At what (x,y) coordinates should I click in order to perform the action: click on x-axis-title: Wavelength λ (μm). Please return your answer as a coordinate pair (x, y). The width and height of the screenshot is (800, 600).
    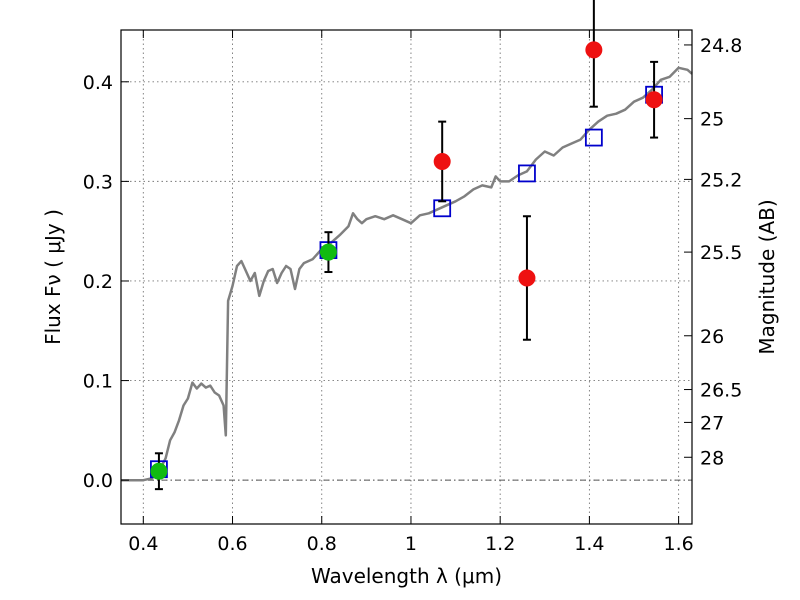
    Looking at the image, I should click on (406, 576).